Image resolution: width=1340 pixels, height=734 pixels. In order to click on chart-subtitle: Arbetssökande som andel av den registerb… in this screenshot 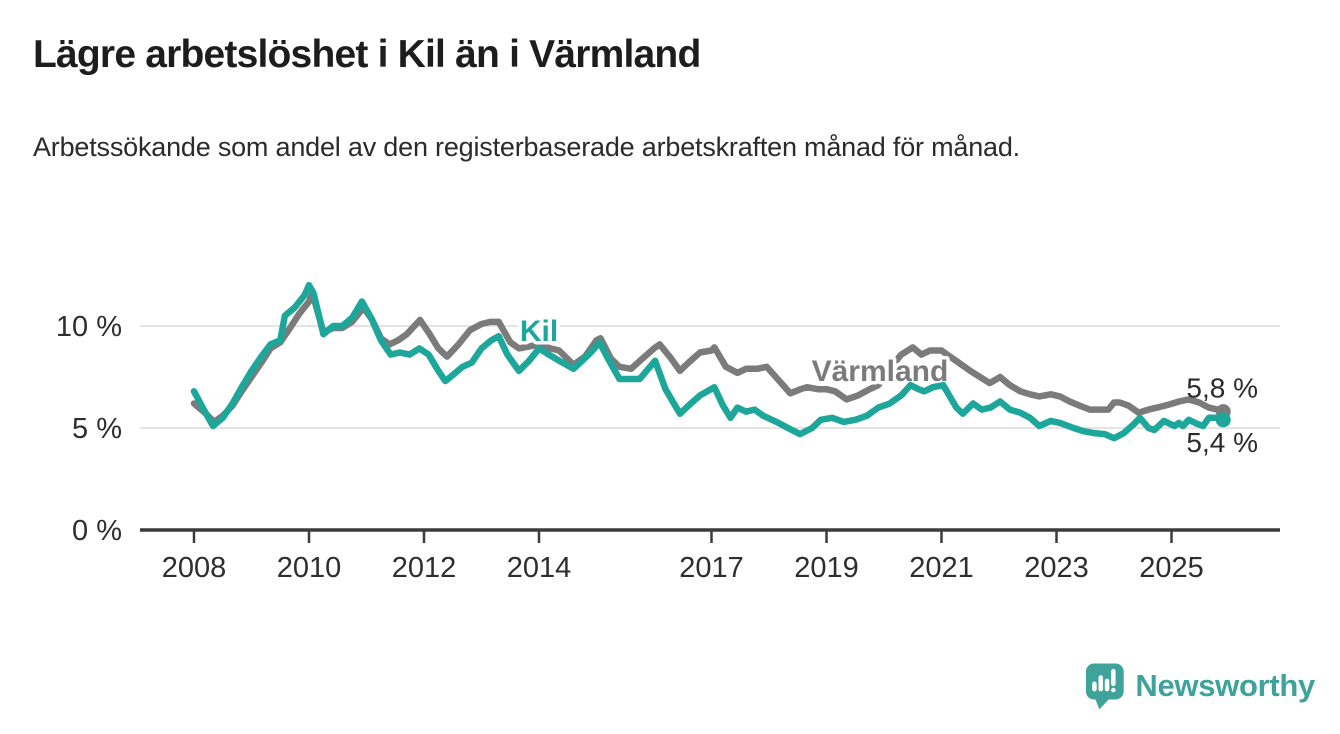, I will do `click(526, 147)`.